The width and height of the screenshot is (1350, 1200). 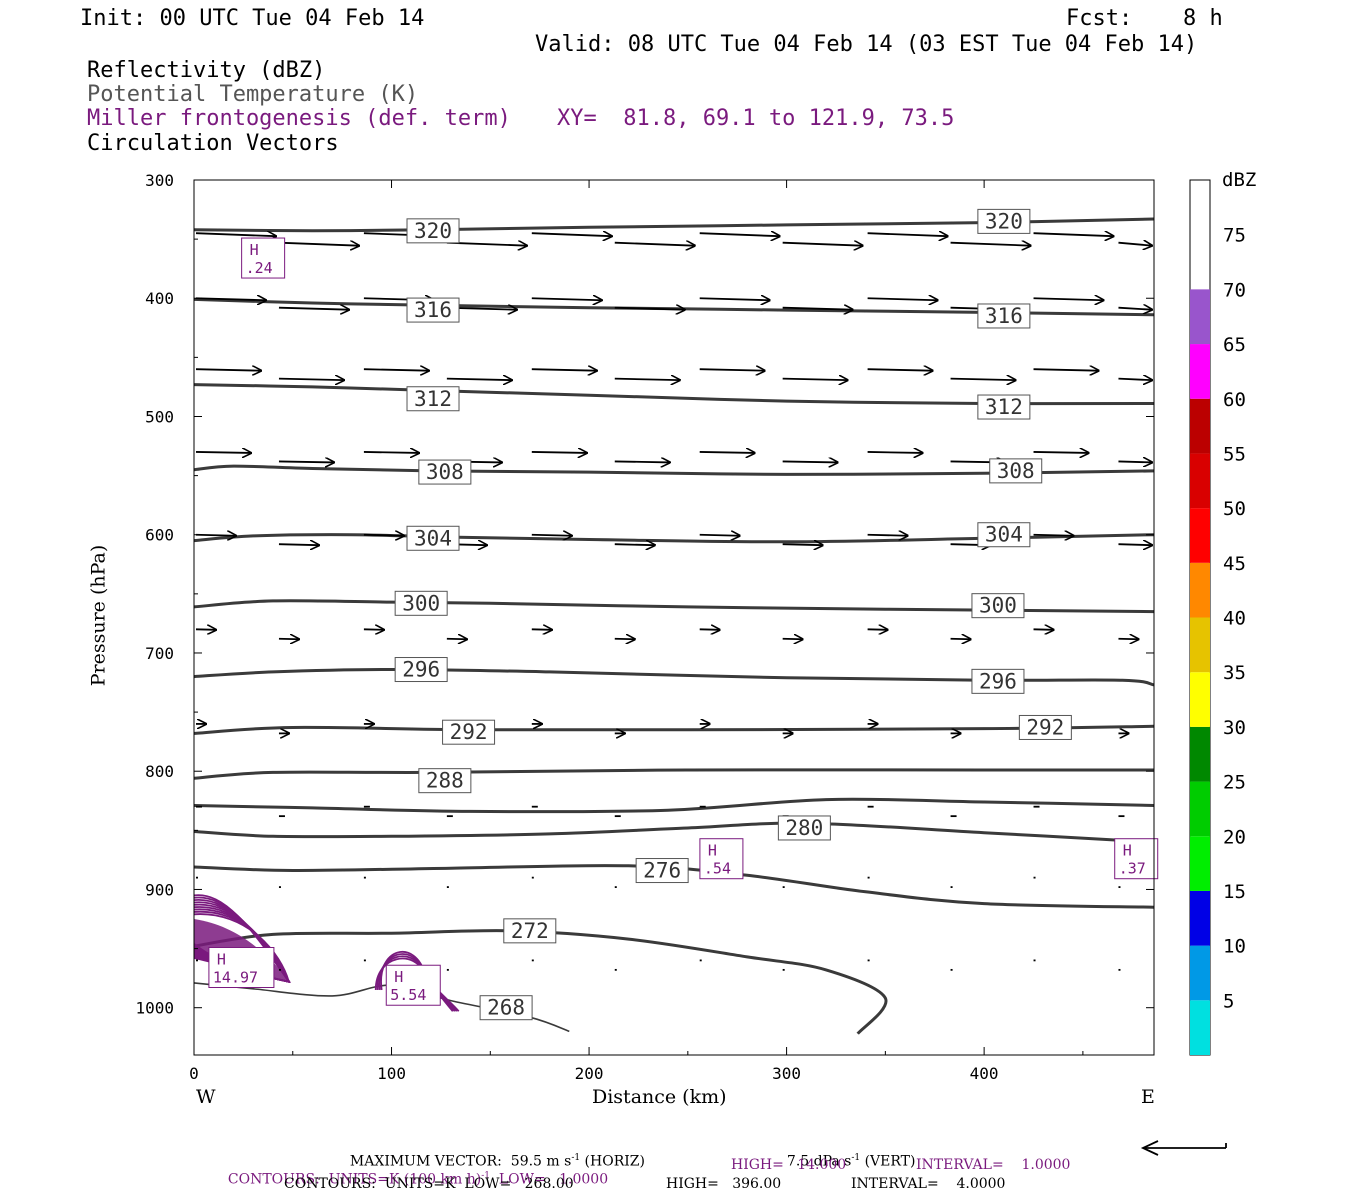 What do you see at coordinates (1234, 290) in the screenshot?
I see `colorbar-label: 70` at bounding box center [1234, 290].